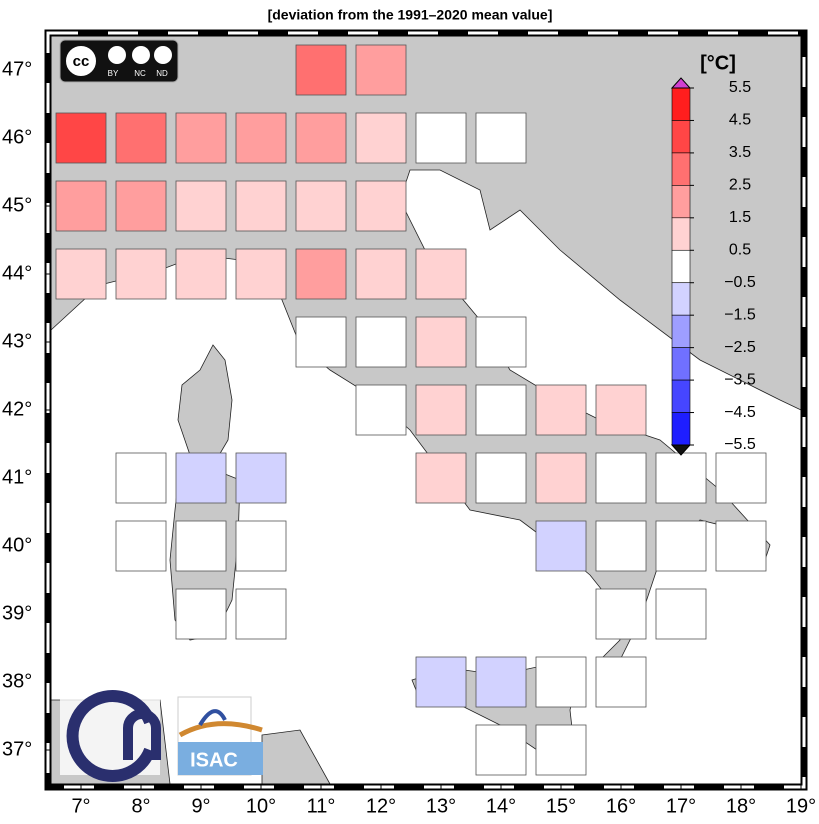 Image resolution: width=819 pixels, height=824 pixels. What do you see at coordinates (740, 347) in the screenshot?
I see `colorbar-label: −2.5` at bounding box center [740, 347].